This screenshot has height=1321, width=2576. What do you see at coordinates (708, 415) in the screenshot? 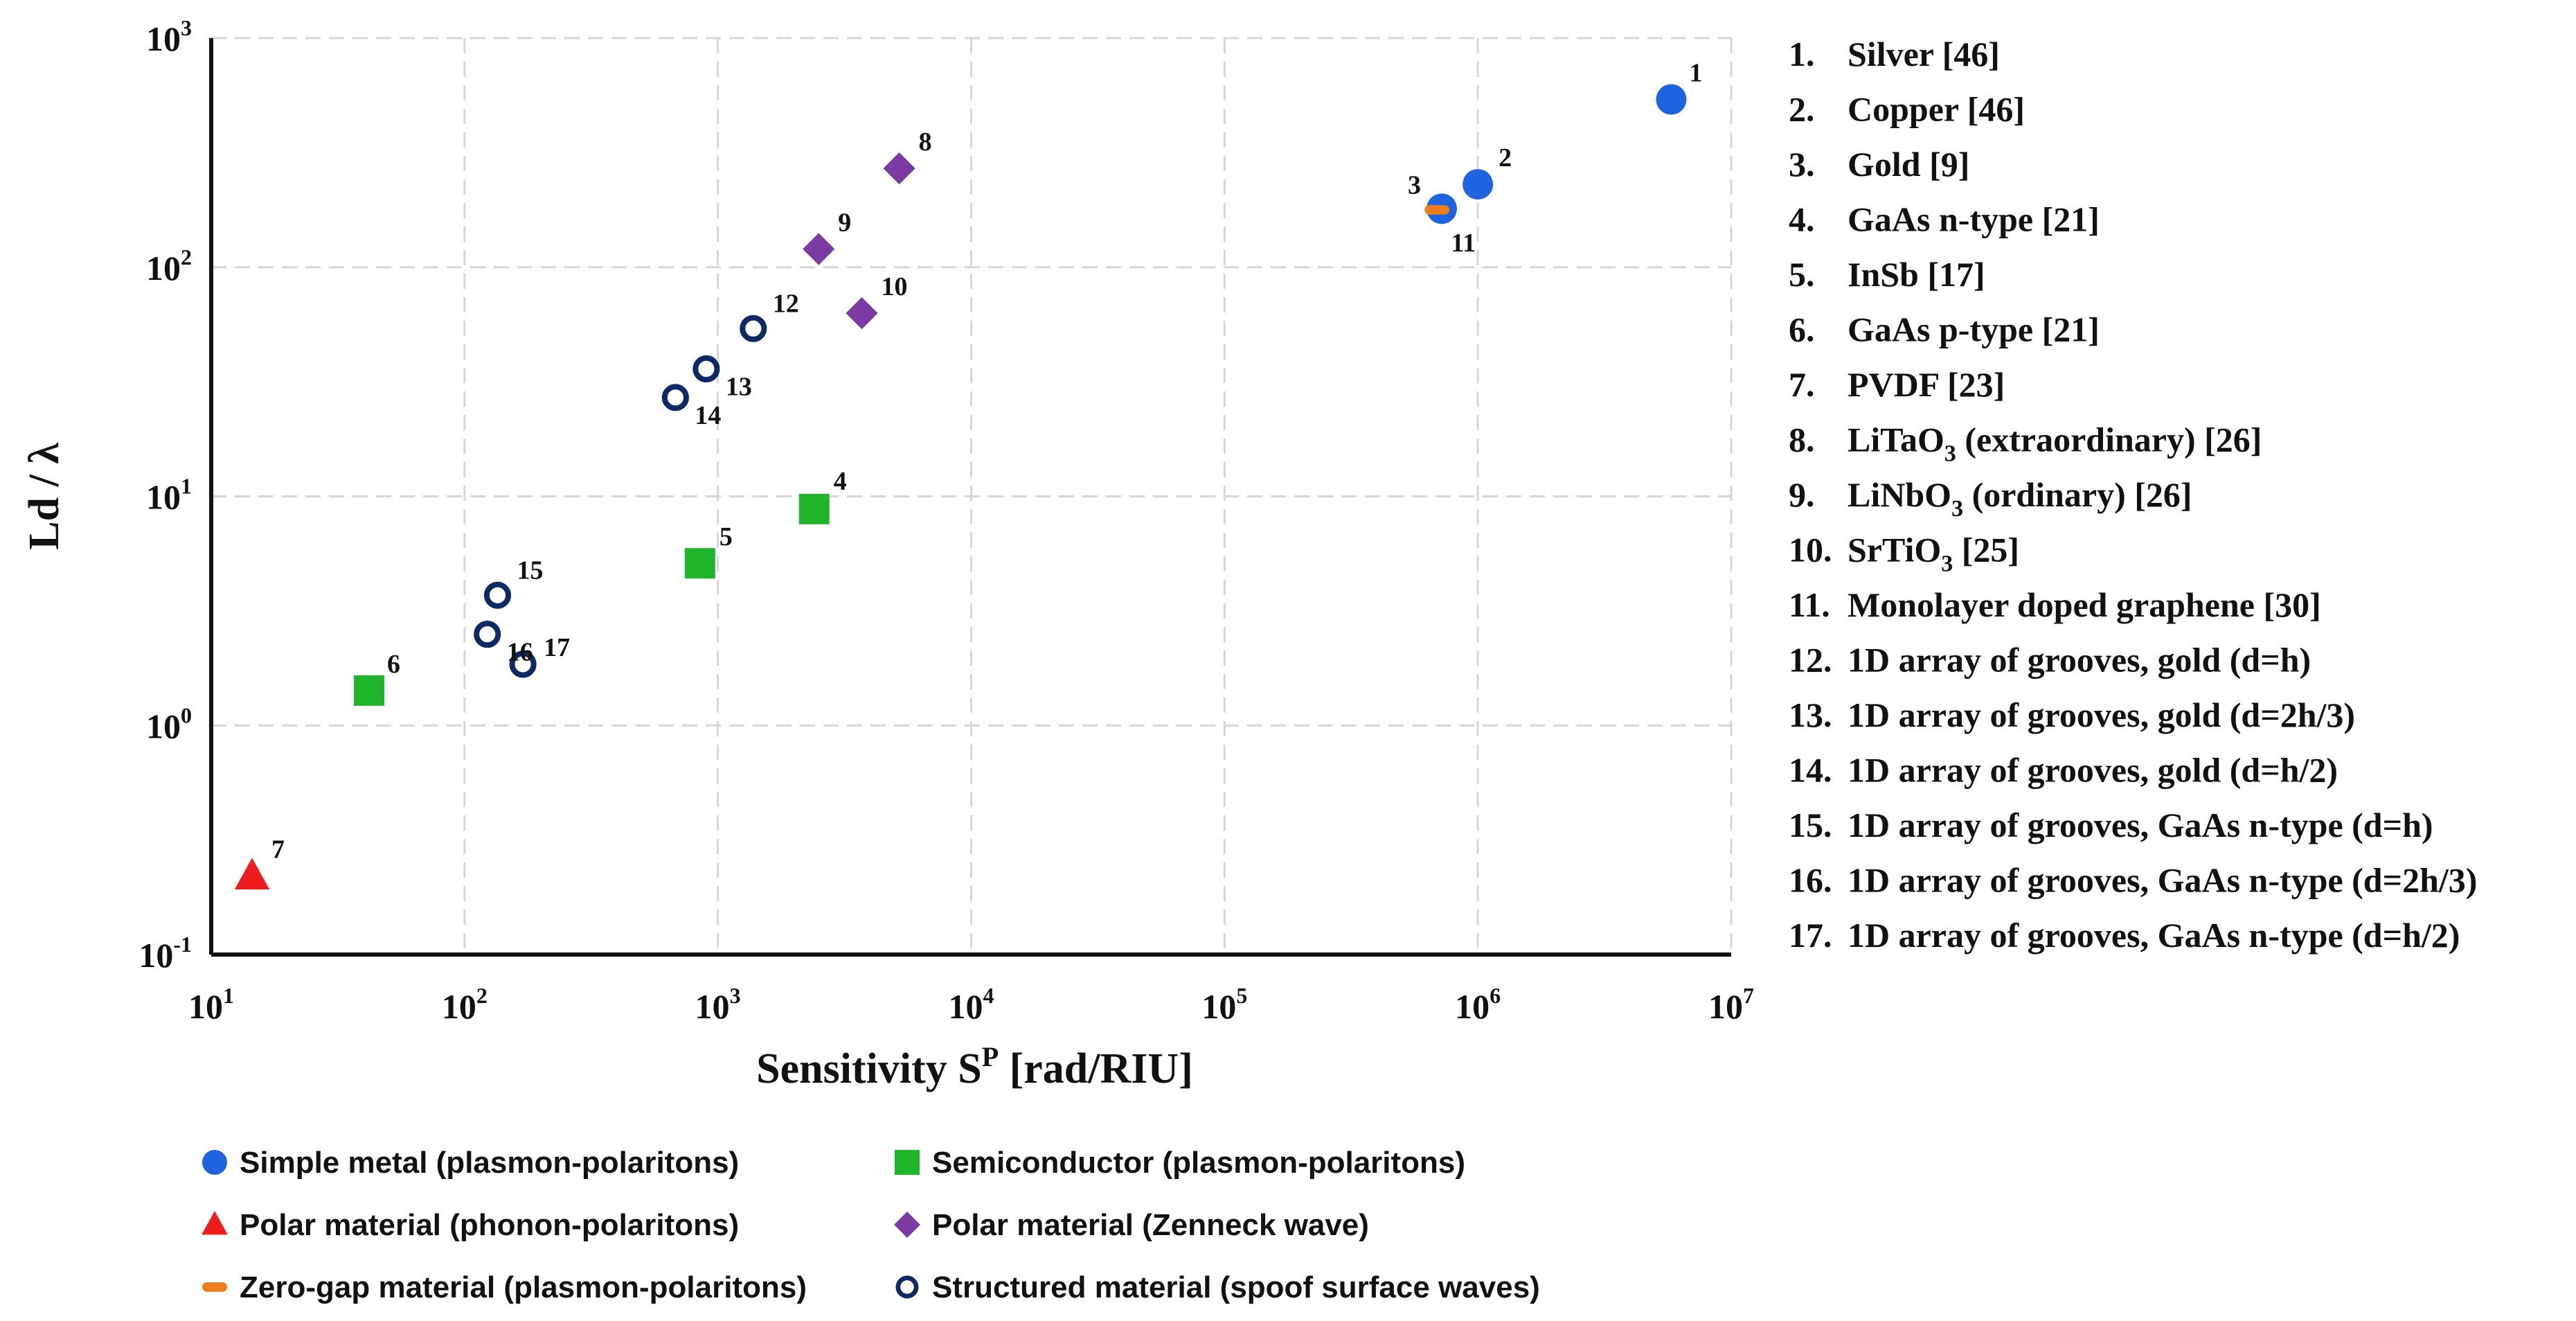
I see `point-label-14: 14` at bounding box center [708, 415].